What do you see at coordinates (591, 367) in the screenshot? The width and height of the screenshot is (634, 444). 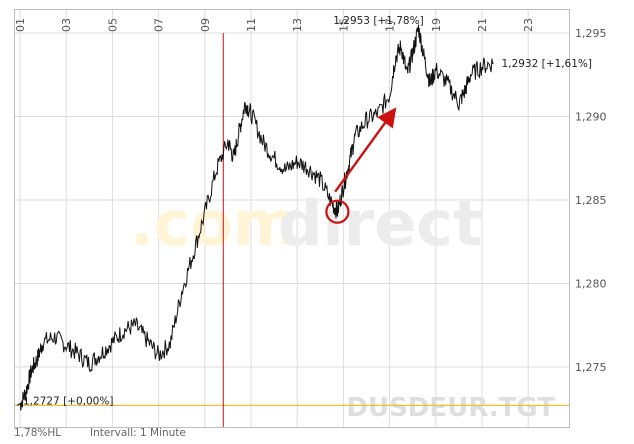 I see `y-tick-label: 1,275` at bounding box center [591, 367].